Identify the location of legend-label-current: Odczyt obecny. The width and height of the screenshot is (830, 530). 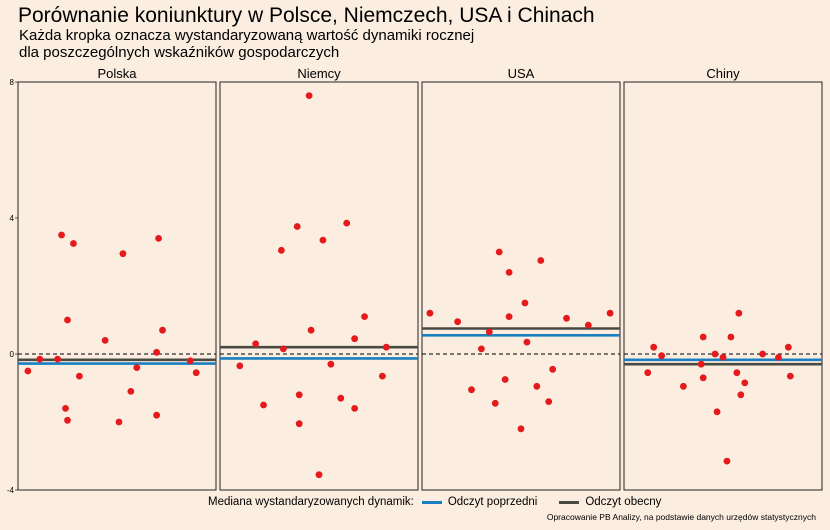
(623, 502).